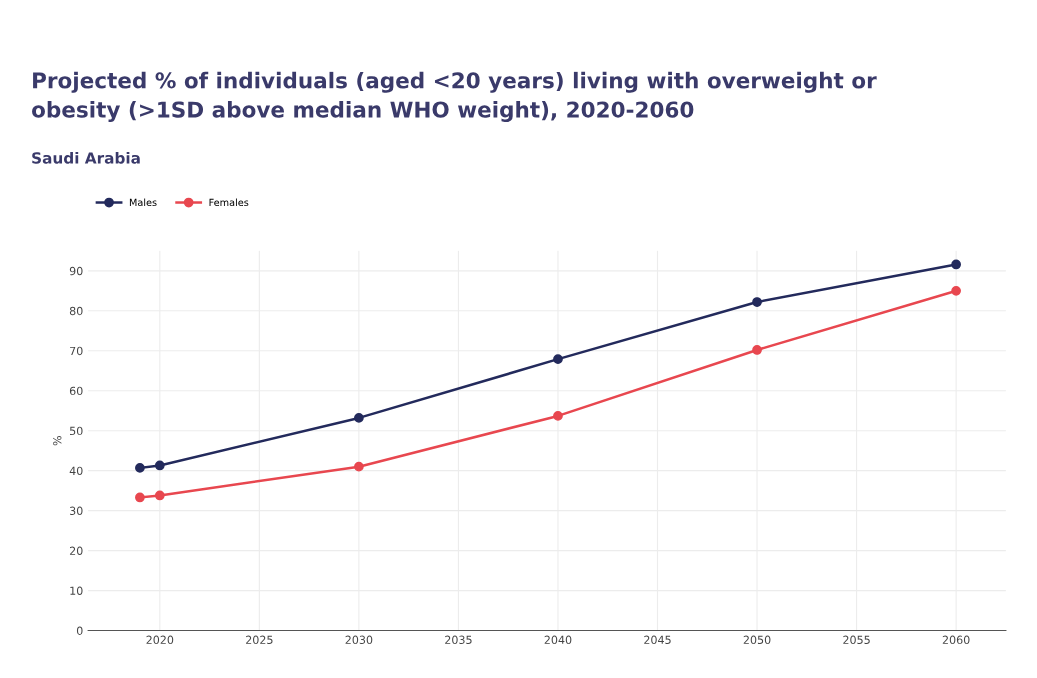 Image resolution: width=1037 pixels, height=678 pixels. What do you see at coordinates (76, 311) in the screenshot?
I see `y-tick-label: 80` at bounding box center [76, 311].